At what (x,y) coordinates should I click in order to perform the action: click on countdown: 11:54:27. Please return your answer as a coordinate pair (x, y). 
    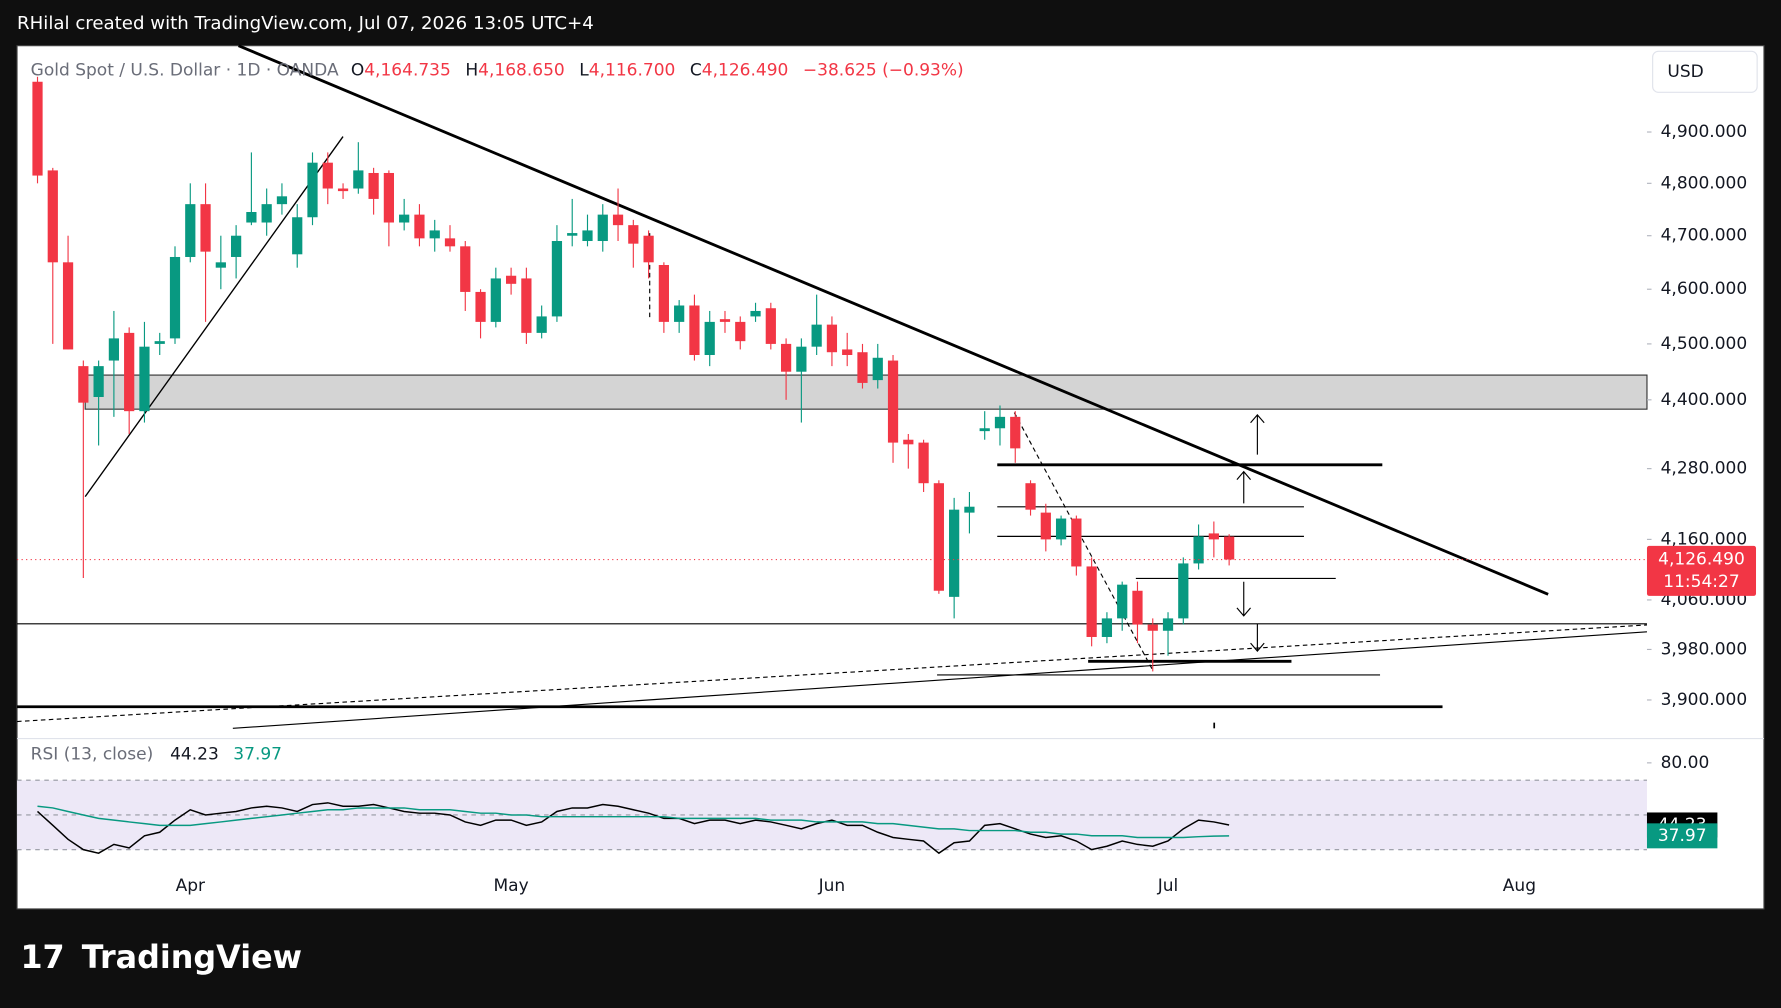
    Looking at the image, I should click on (1701, 582).